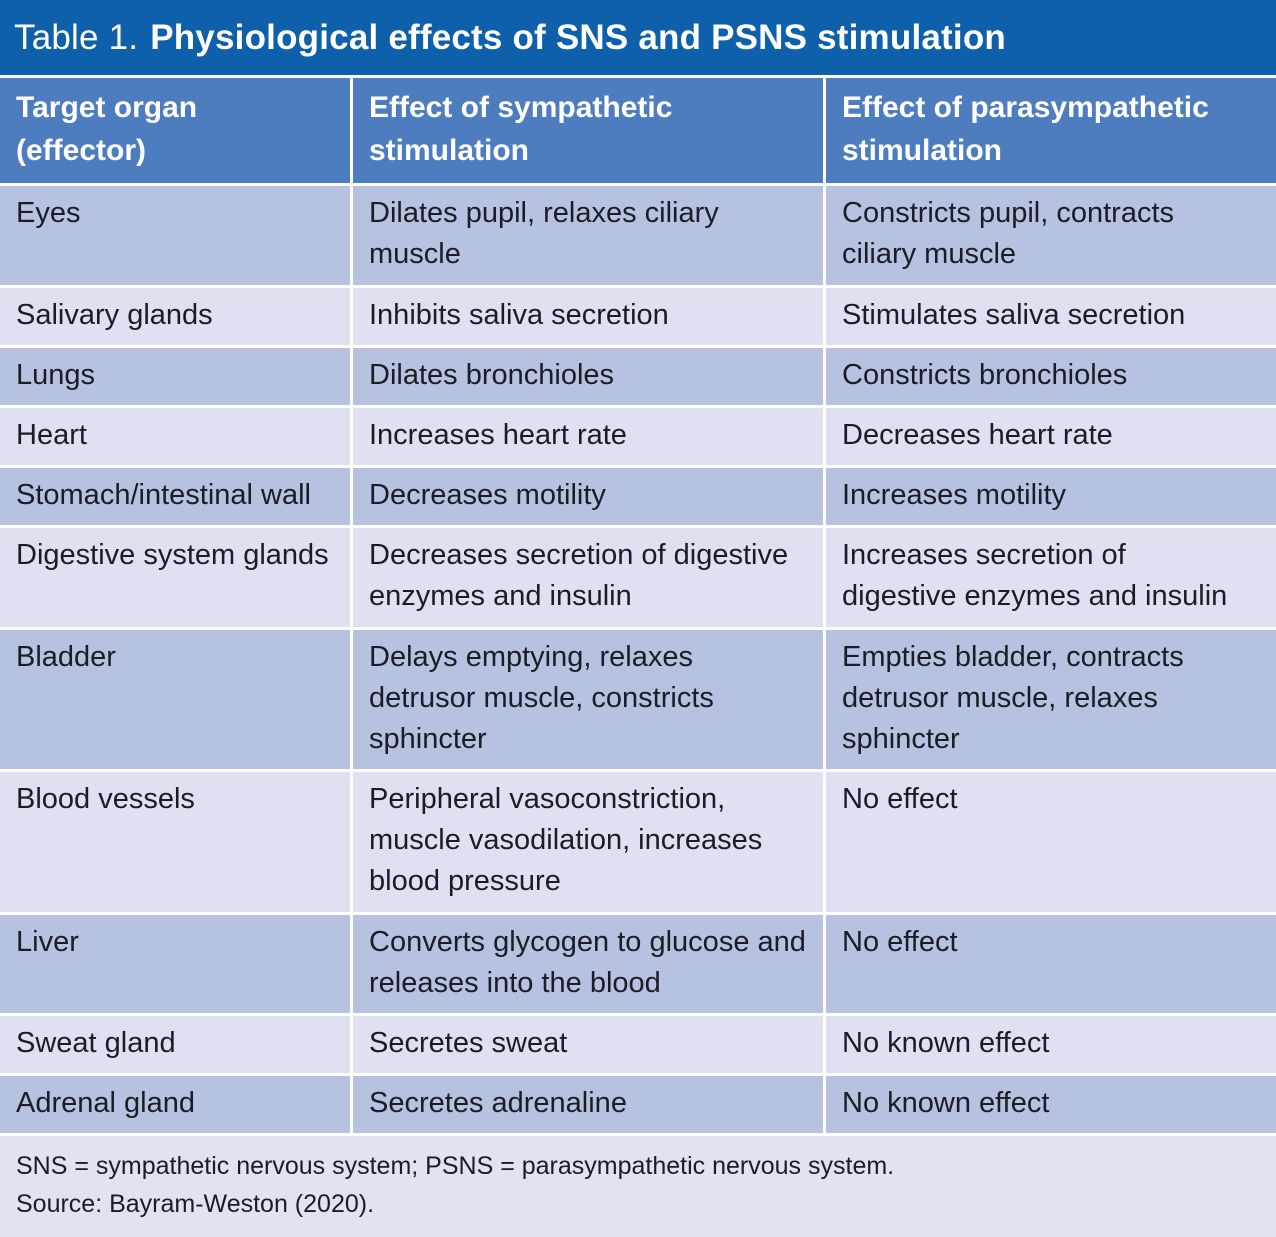 Image resolution: width=1276 pixels, height=1237 pixels. Describe the element at coordinates (175, 842) in the screenshot. I see `organ-cell: Blood vessels` at that location.